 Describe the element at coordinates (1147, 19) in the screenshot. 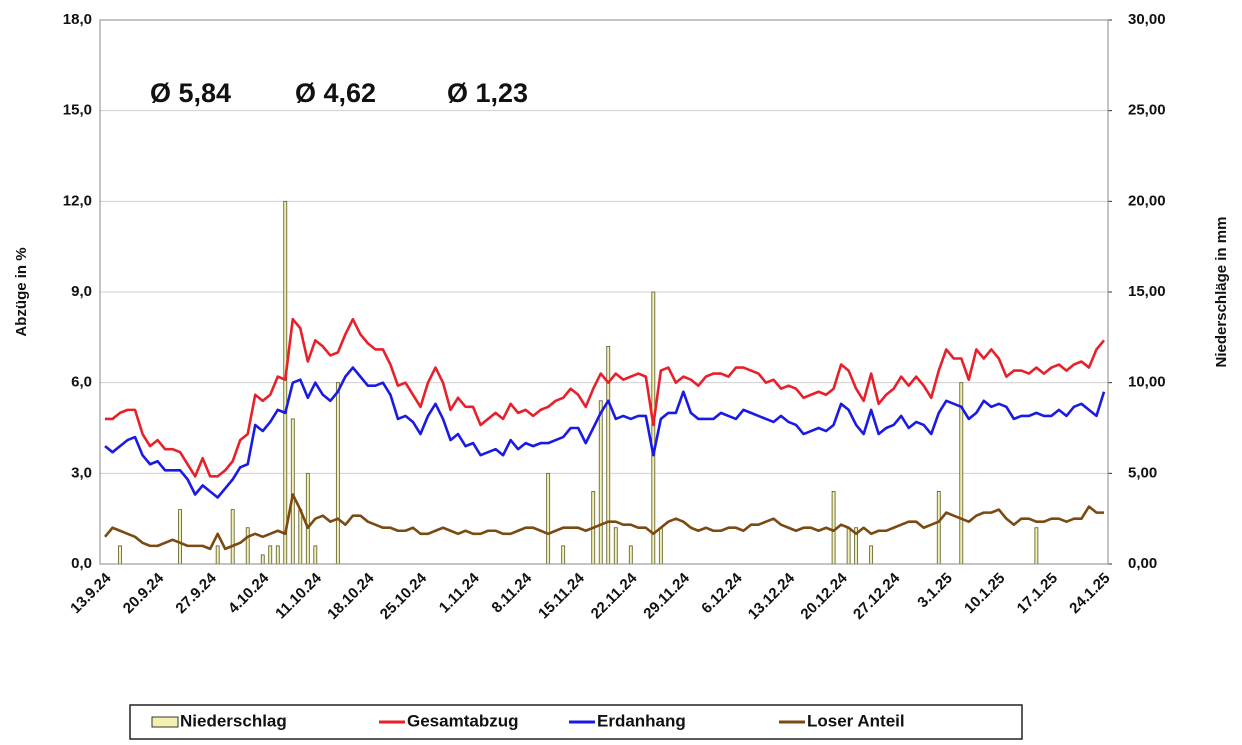

I see `y2-tick-label: 30,00` at that location.